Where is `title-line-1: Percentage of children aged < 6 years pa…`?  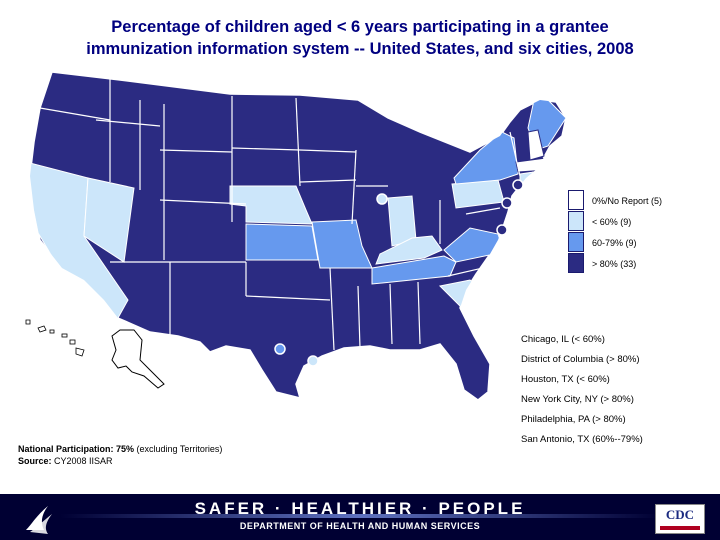
title-line-1: Percentage of children aged < 6 years pa… is located at coordinates (360, 27).